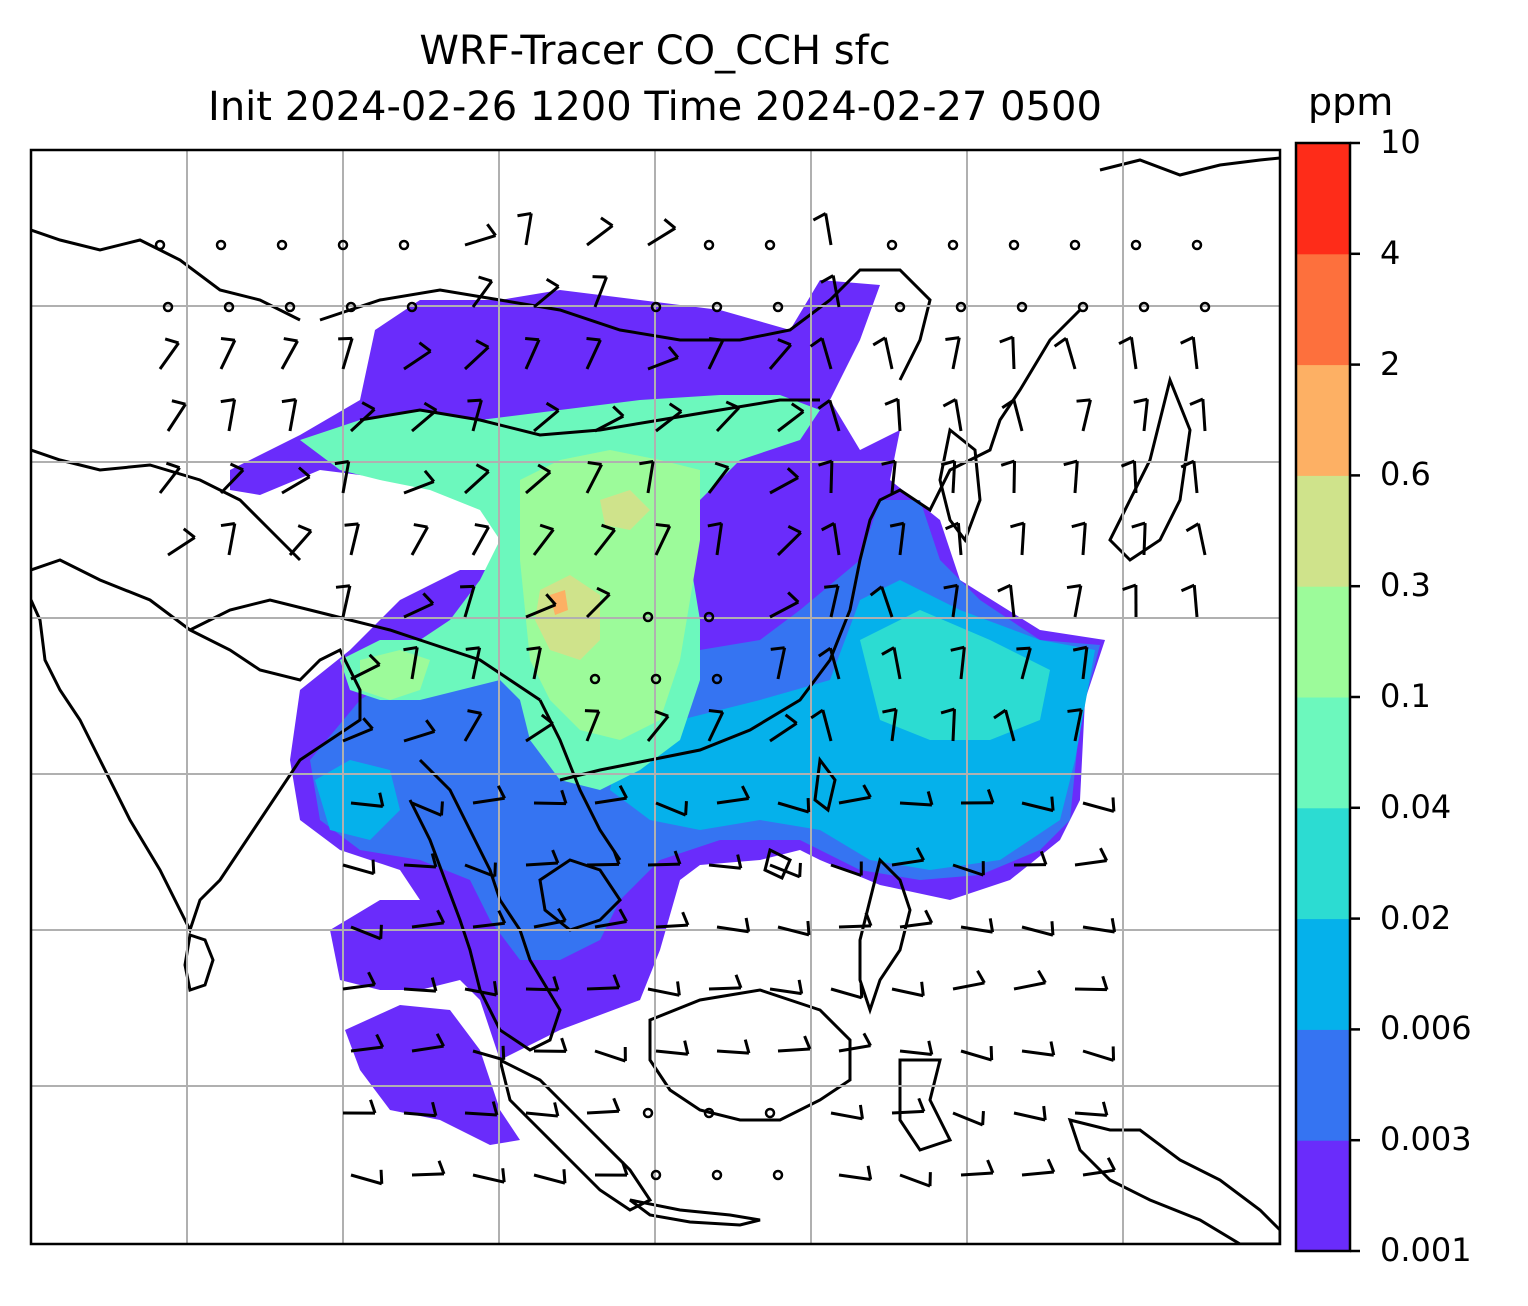  Describe the element at coordinates (580, 780) in the screenshot. I see `border-vietnam` at that location.